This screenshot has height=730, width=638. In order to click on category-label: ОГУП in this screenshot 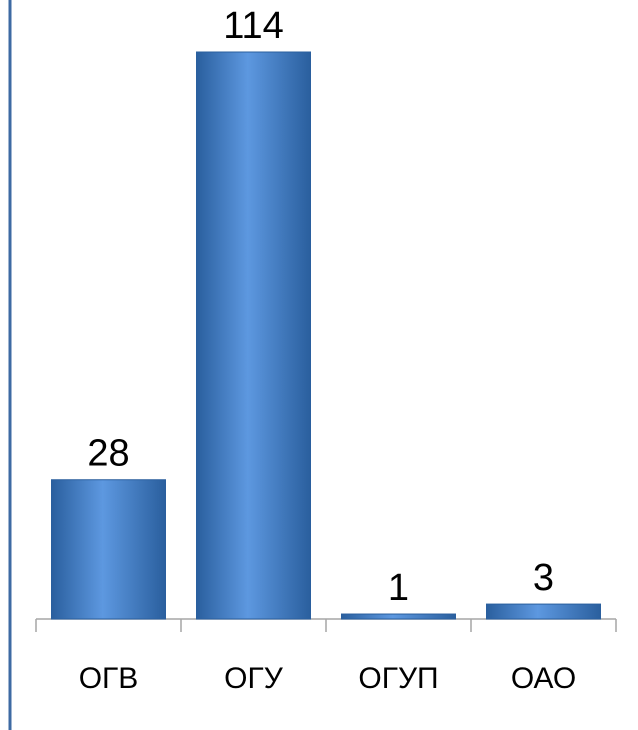, I will do `click(398, 678)`.